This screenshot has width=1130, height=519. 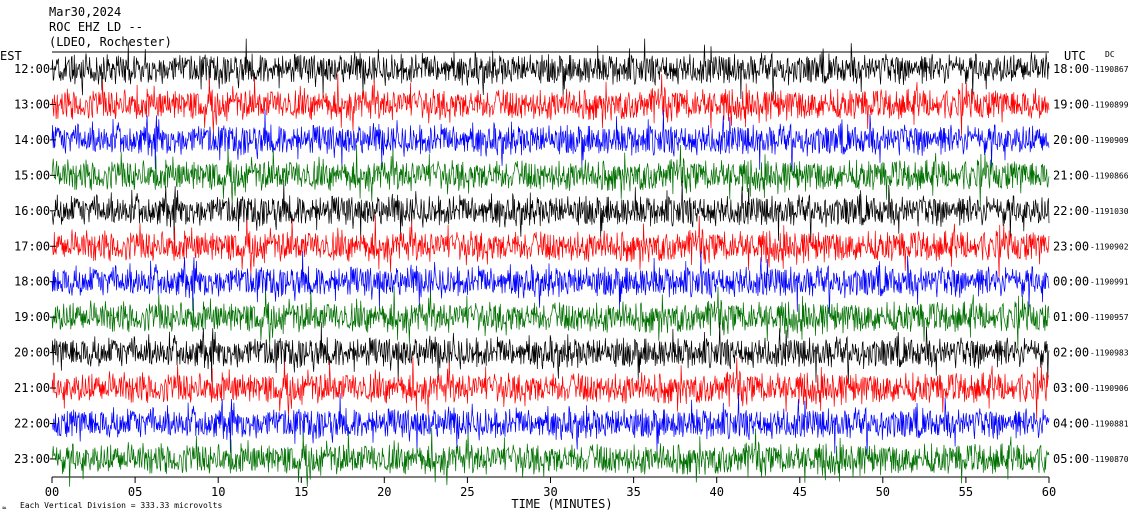 What do you see at coordinates (32, 353) in the screenshot?
I see `est-hour-label: 20:00` at bounding box center [32, 353].